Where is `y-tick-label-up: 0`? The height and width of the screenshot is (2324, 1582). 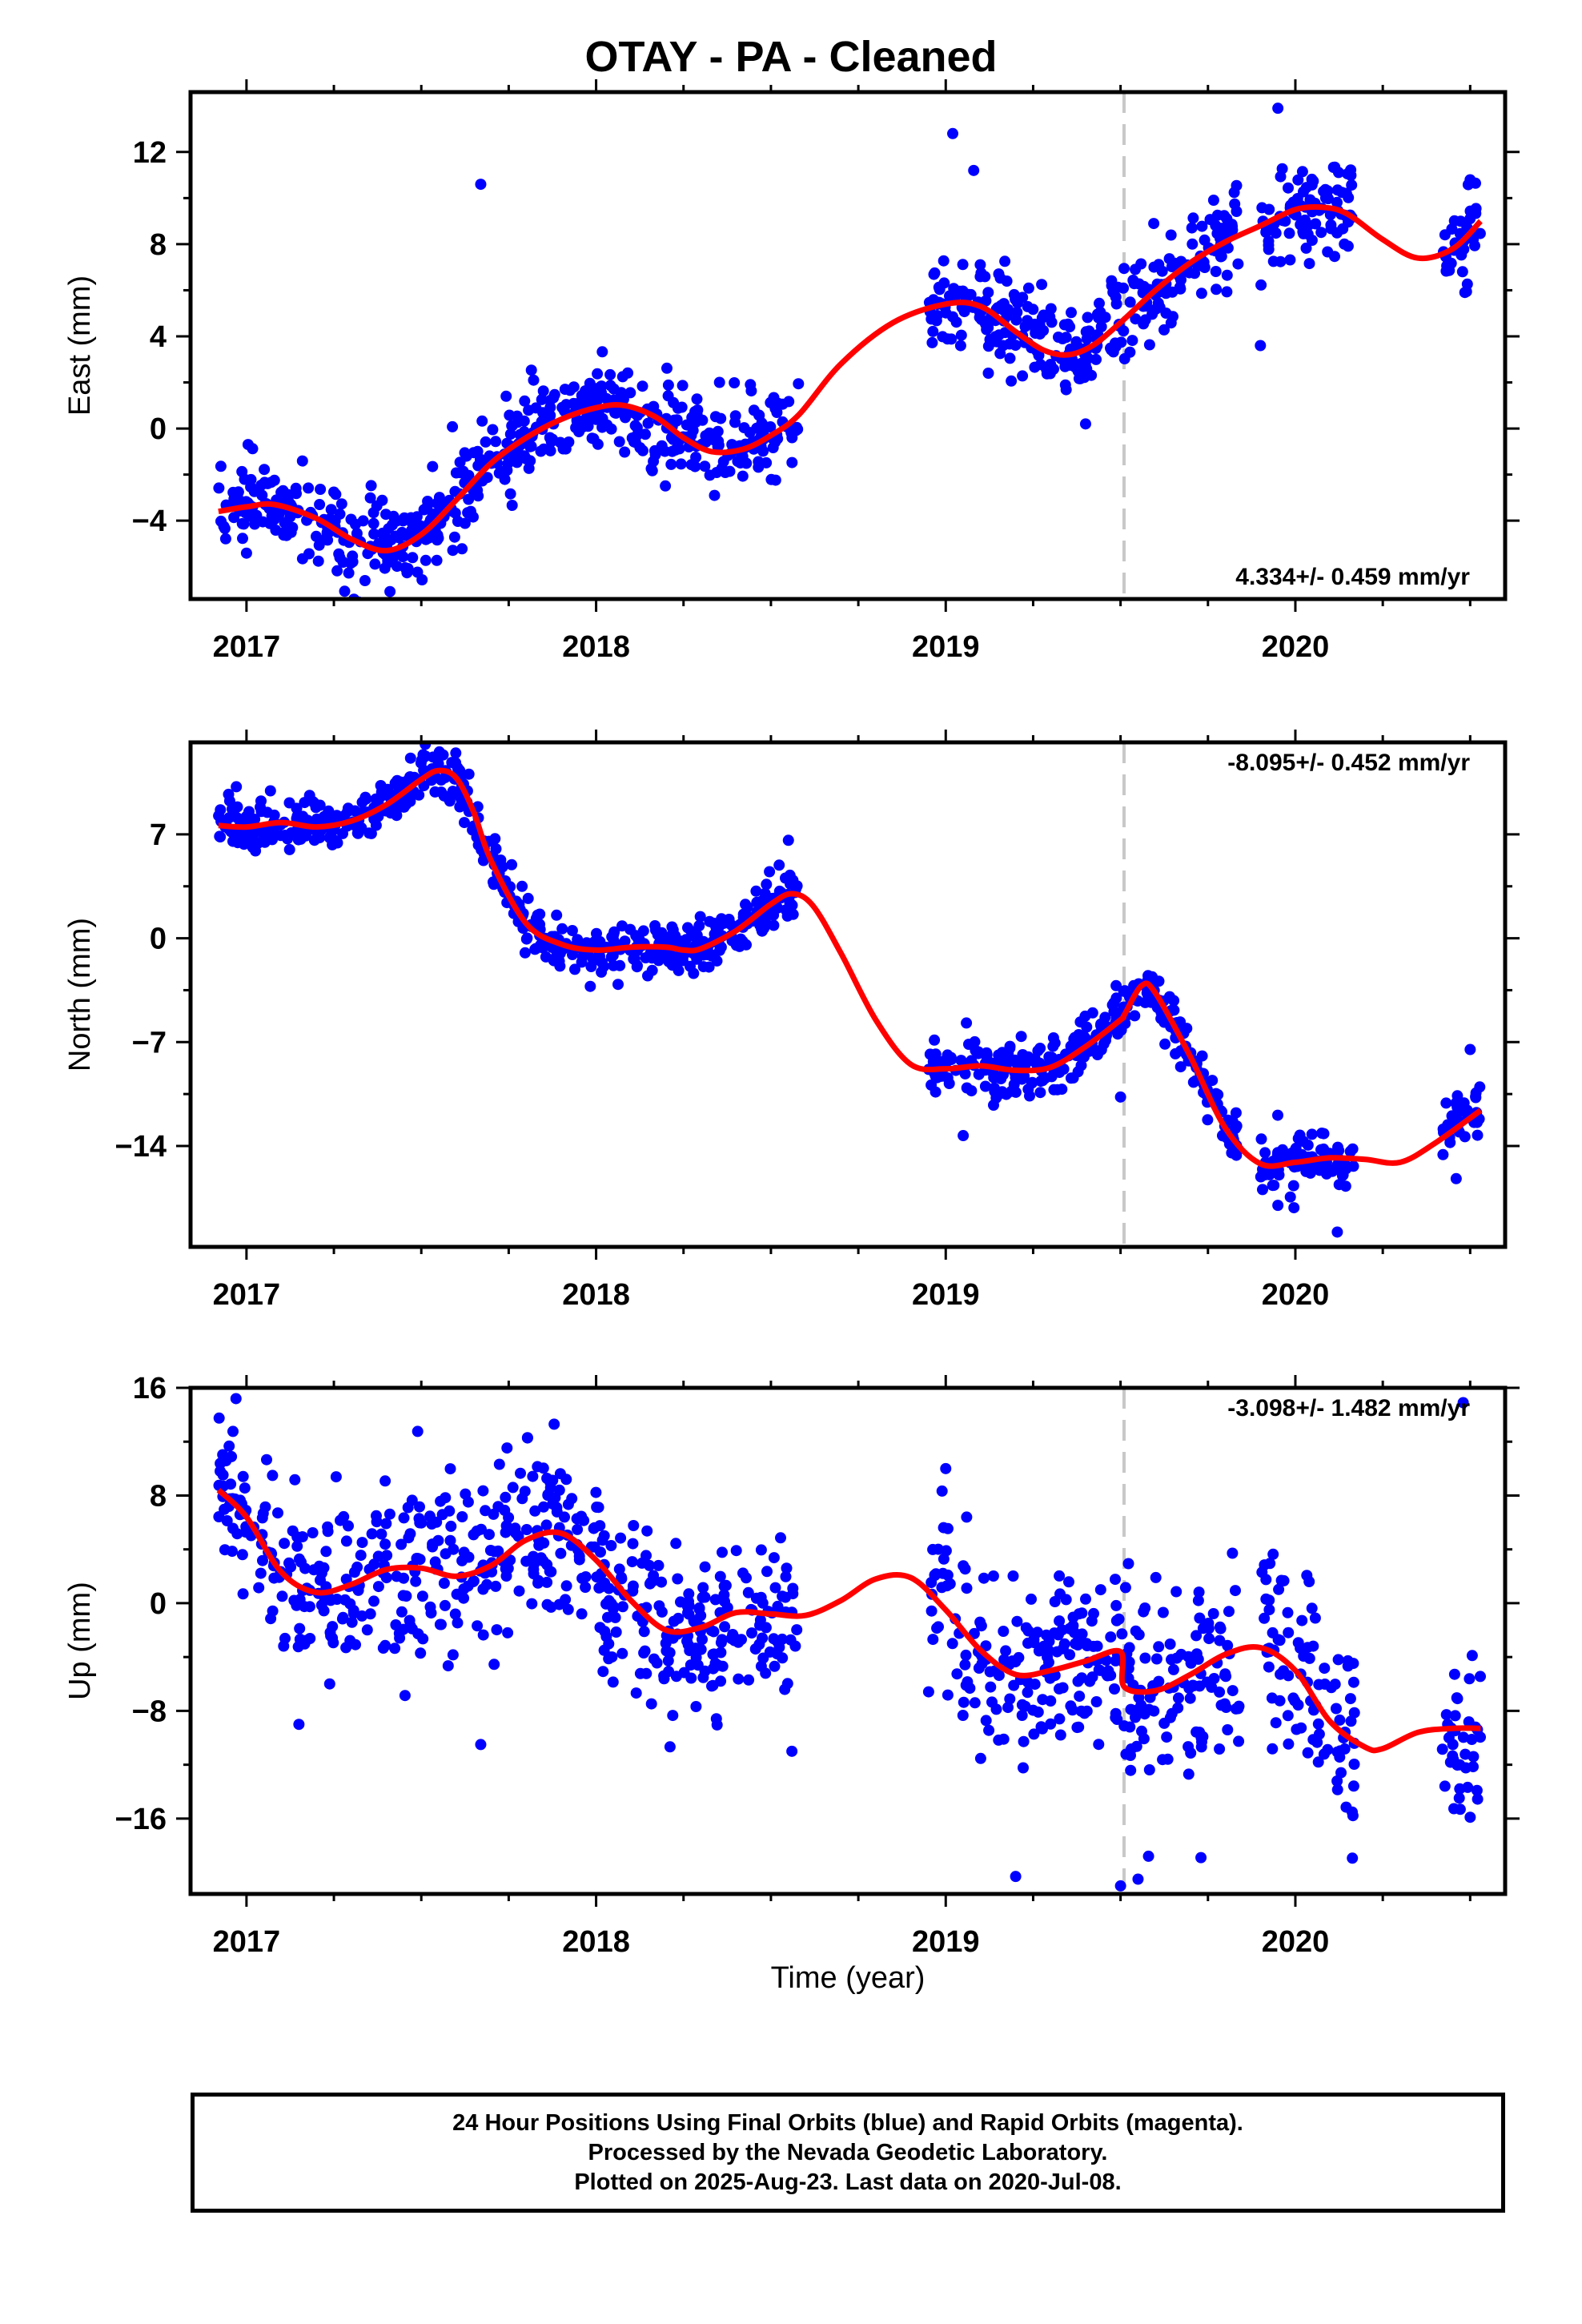
y-tick-label-up: 0 is located at coordinates (158, 1604).